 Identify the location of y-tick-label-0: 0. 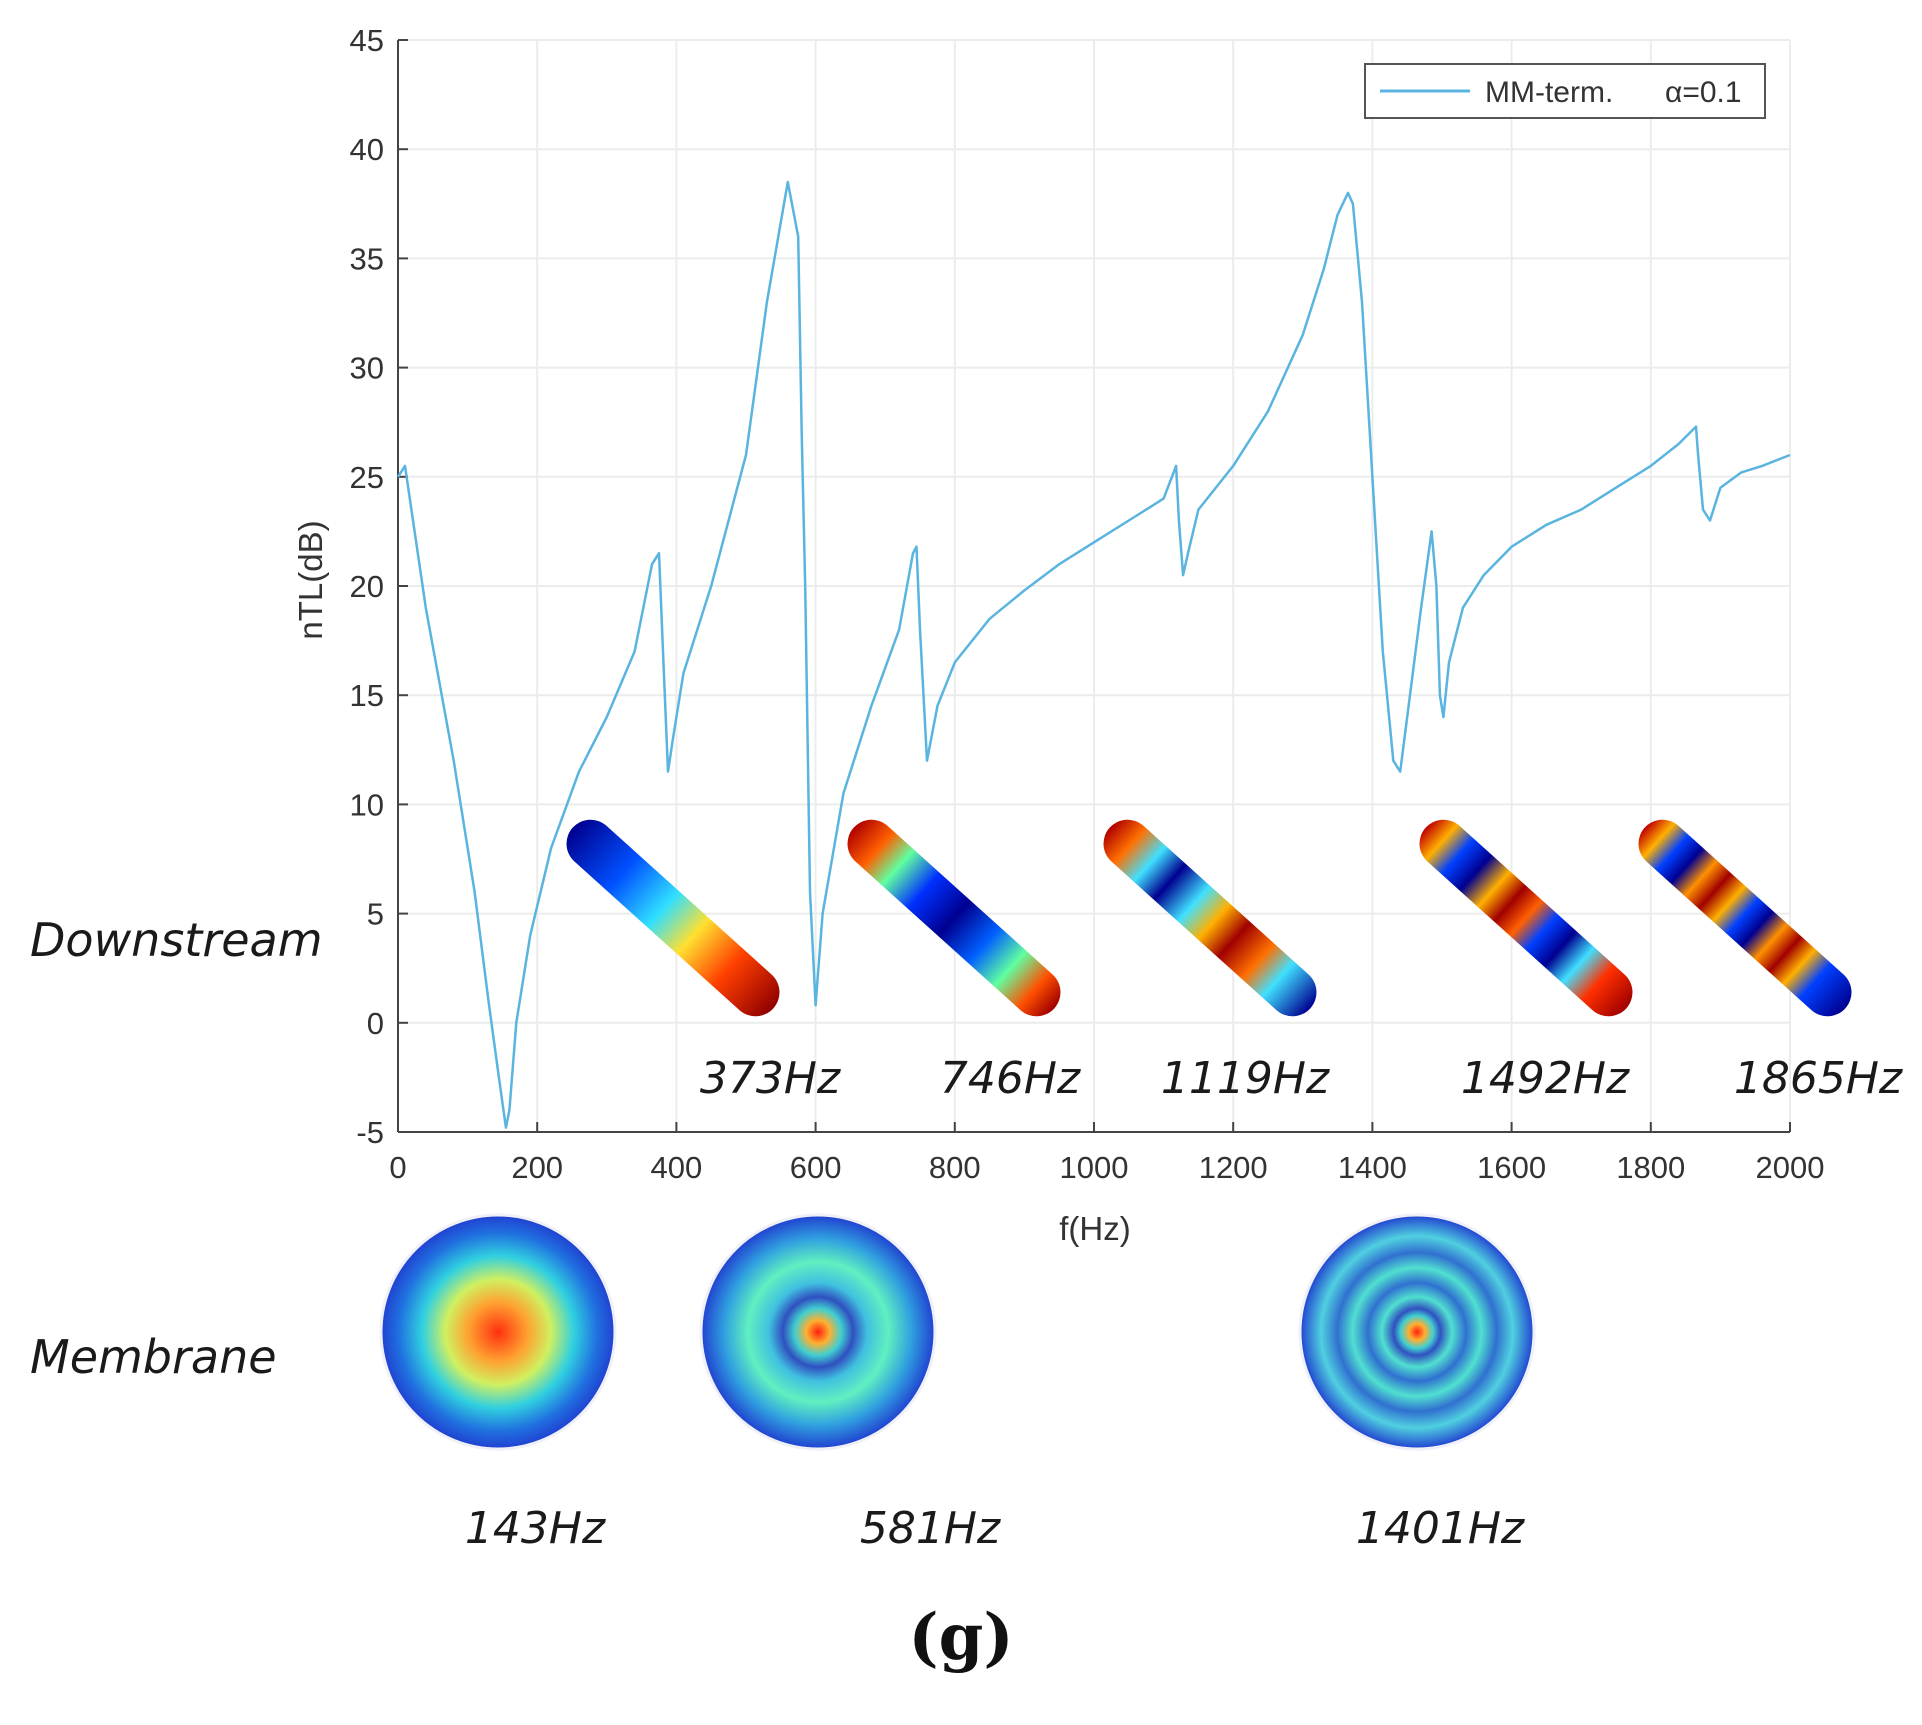
(375, 1023).